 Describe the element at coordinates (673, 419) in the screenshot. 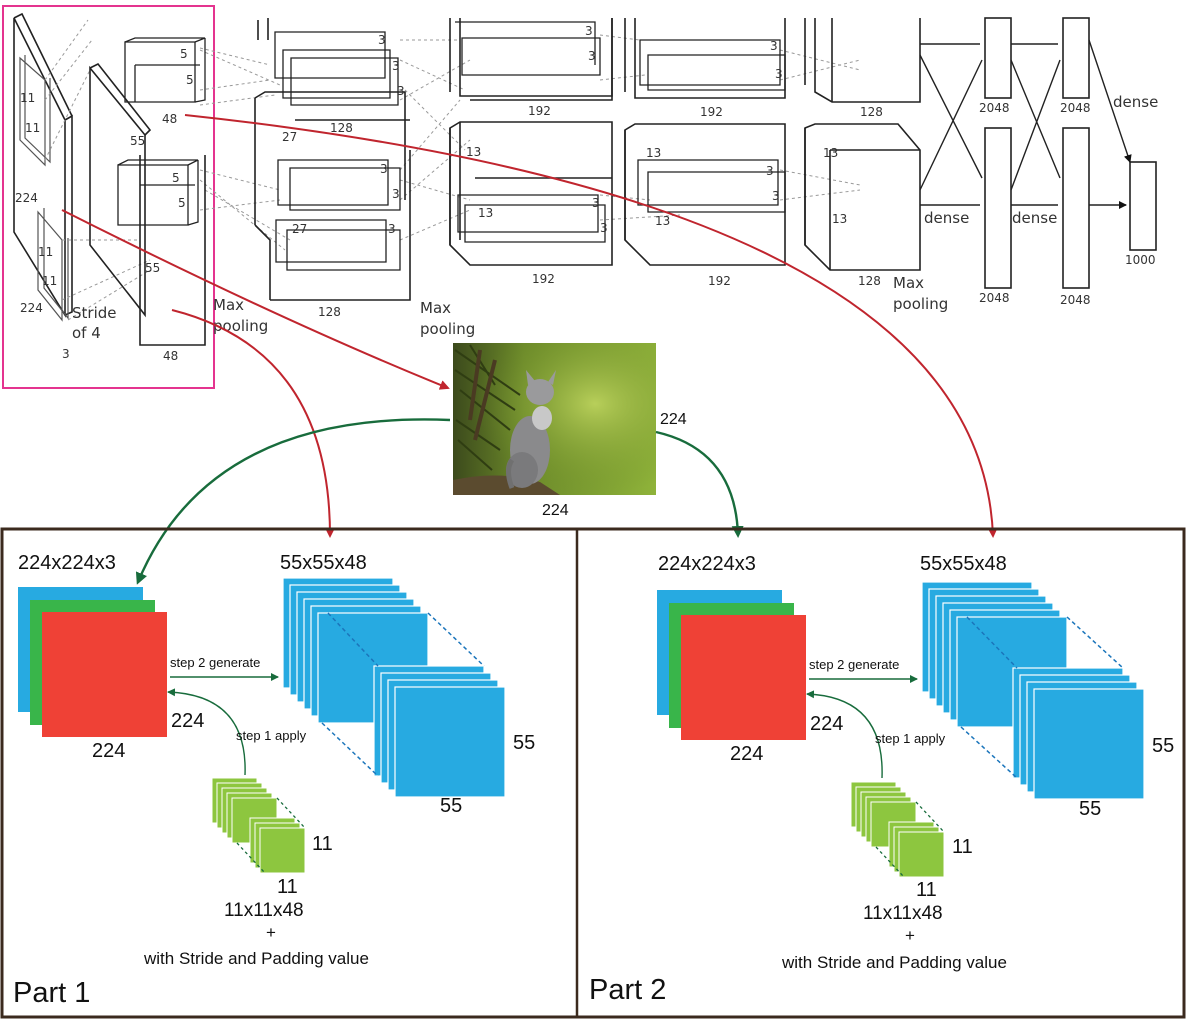

I see `photo-width-label: 224` at that location.